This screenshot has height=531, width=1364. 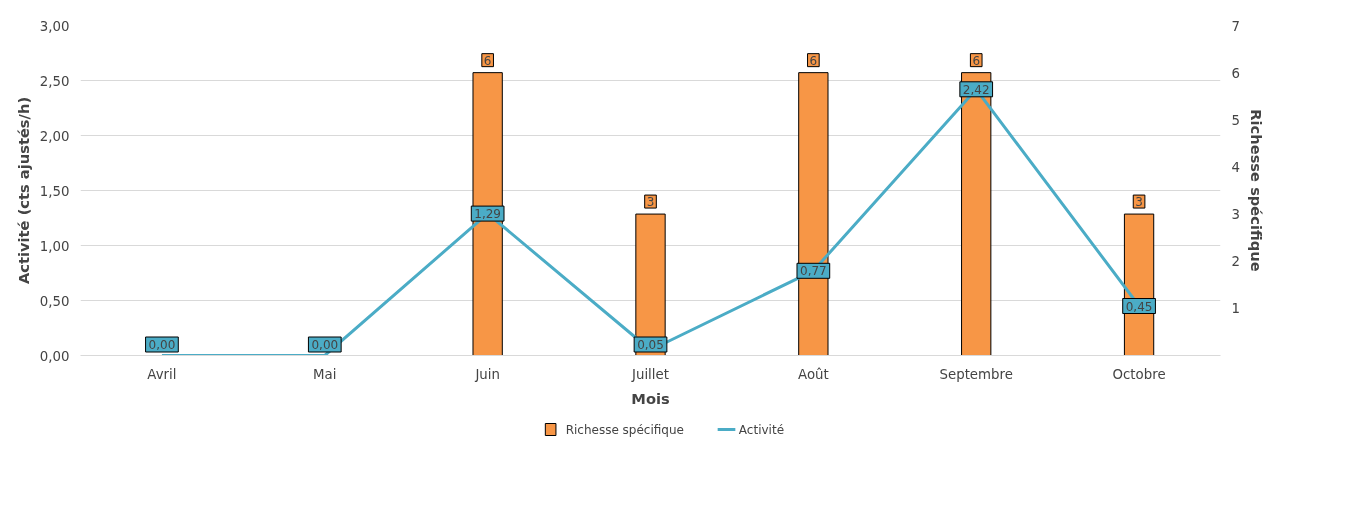 What do you see at coordinates (1235, 309) in the screenshot?
I see `y2-tick-label: 1` at bounding box center [1235, 309].